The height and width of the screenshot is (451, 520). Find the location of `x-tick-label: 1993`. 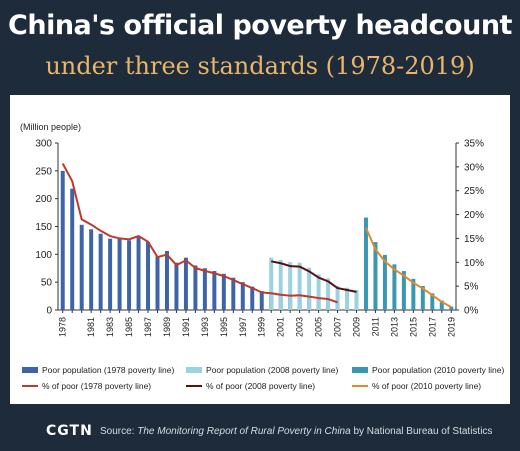

x-tick-label: 1993 is located at coordinates (205, 327).